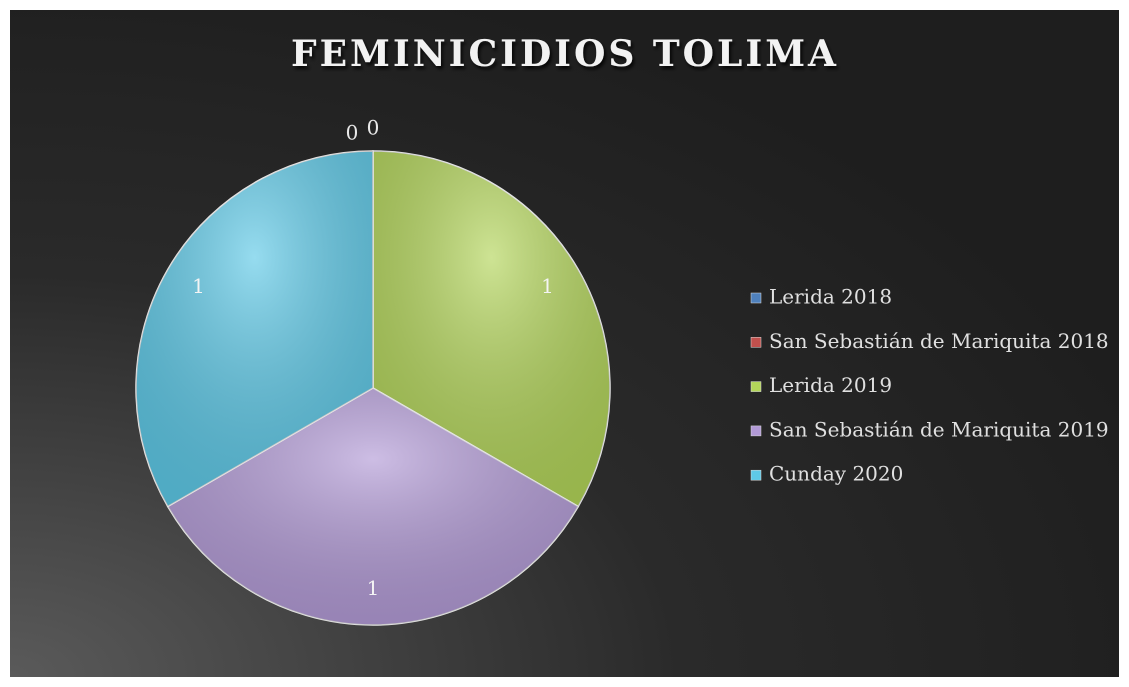 Image resolution: width=1129 pixels, height=687 pixels. I want to click on legend-label: Lerida 2018, so click(830, 297).